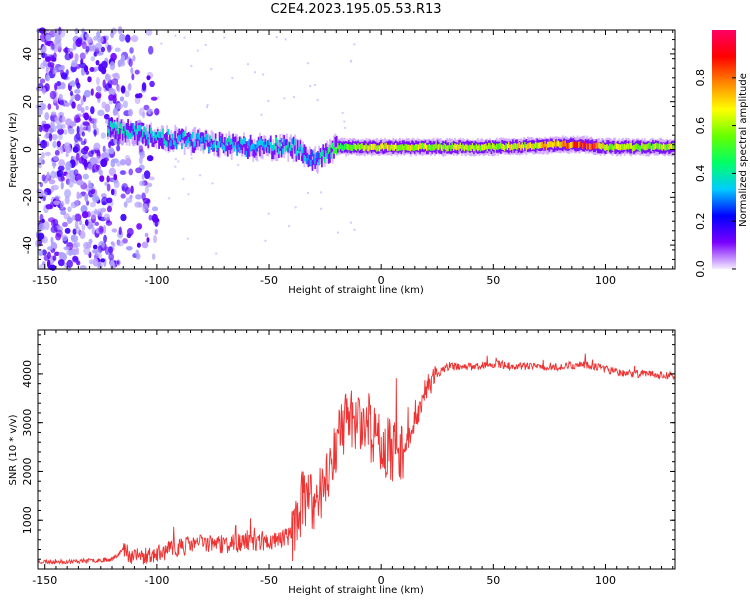 The height and width of the screenshot is (600, 750). I want to click on snr-y-tick-label: 4000, so click(27, 374).